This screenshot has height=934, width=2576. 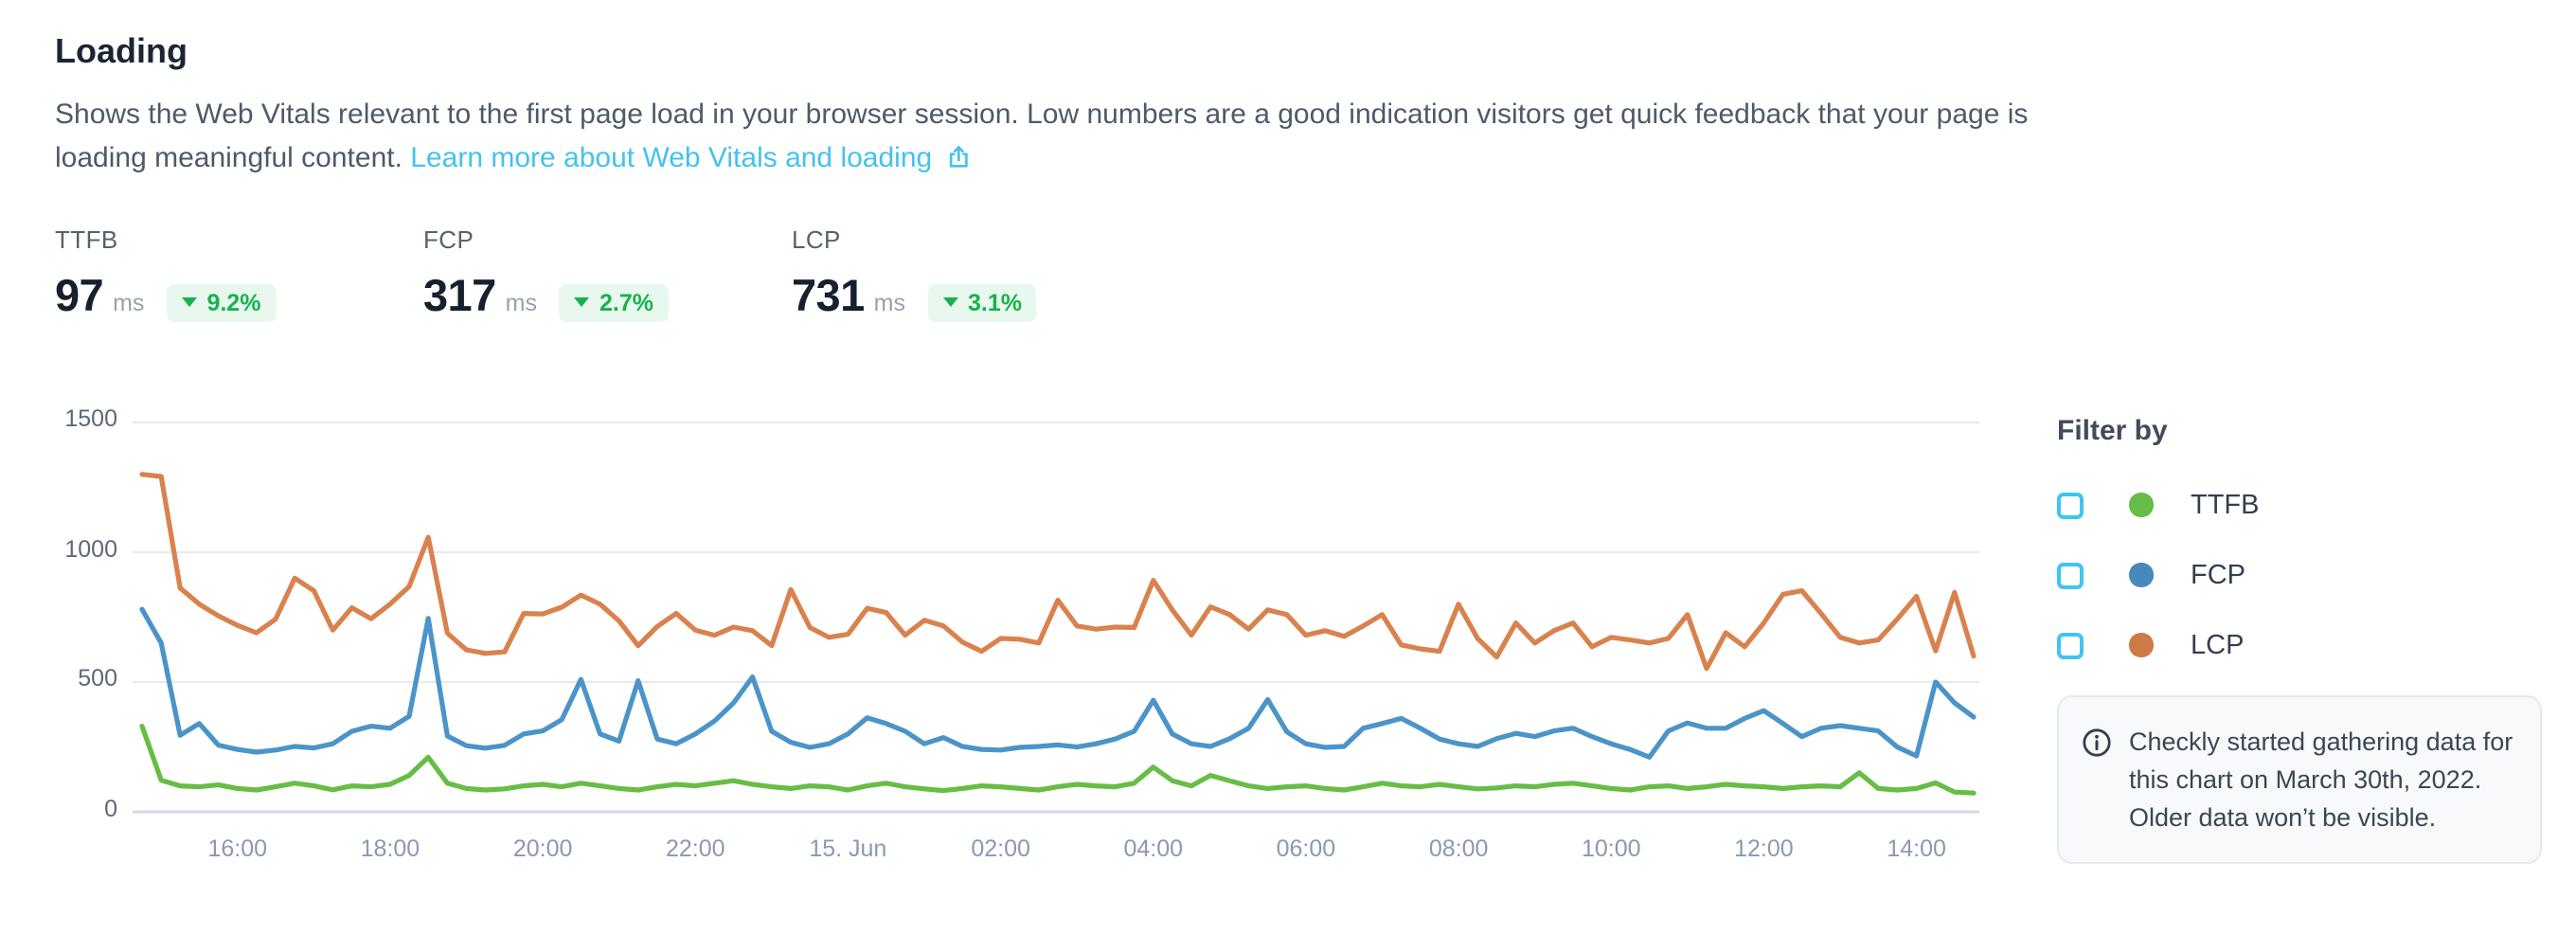 I want to click on filter-row-lcp: LCP, so click(x=2246, y=645).